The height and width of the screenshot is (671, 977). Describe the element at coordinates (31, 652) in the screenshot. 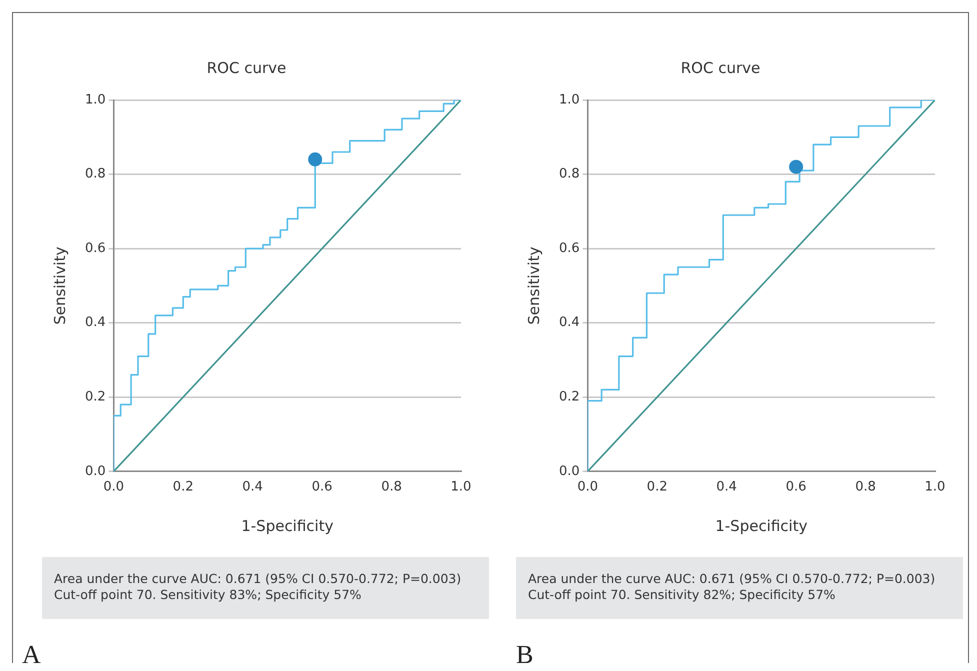

I see `text: A` at that location.